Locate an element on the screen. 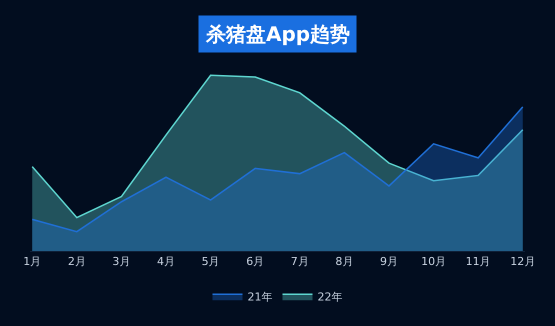  x-tick-label: 11月 is located at coordinates (478, 261).